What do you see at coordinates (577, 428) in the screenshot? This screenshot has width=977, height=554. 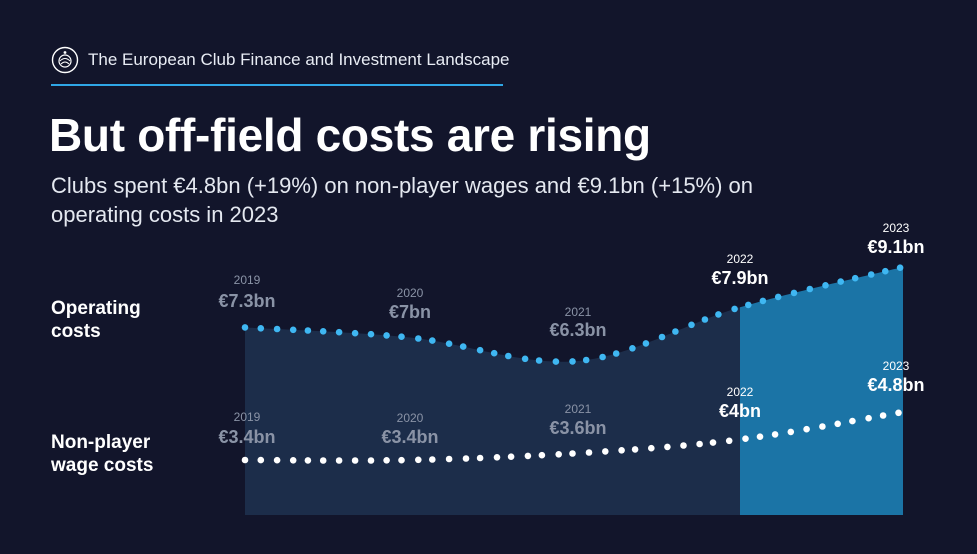 I see `non-player-wages-value-label: €3.6bn` at bounding box center [577, 428].